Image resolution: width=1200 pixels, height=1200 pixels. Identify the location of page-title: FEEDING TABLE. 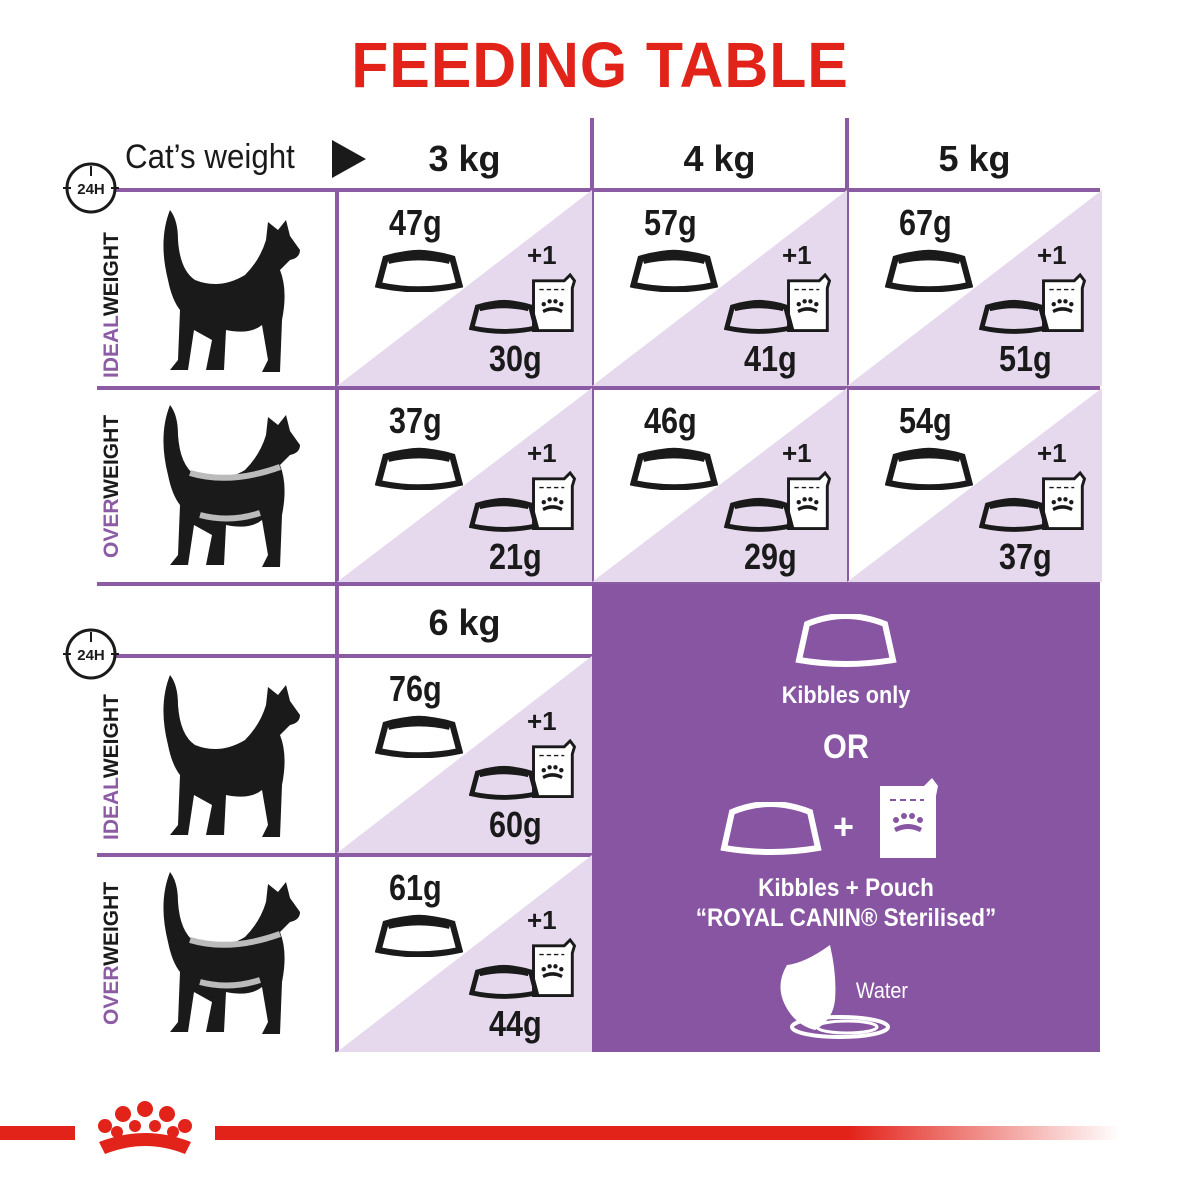
(600, 65).